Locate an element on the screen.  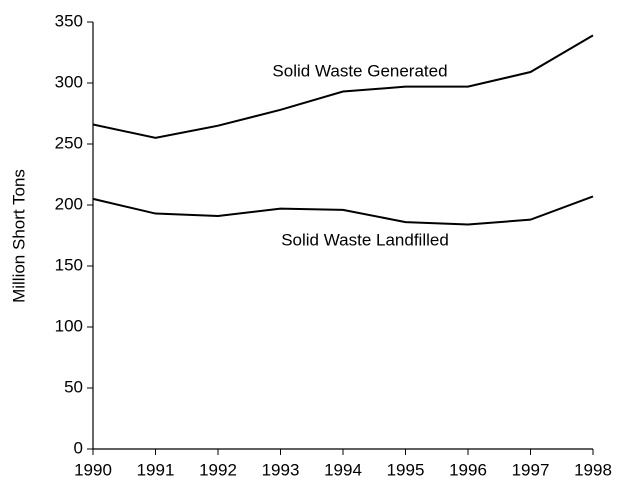
y-tick-label: 300 is located at coordinates (69, 81).